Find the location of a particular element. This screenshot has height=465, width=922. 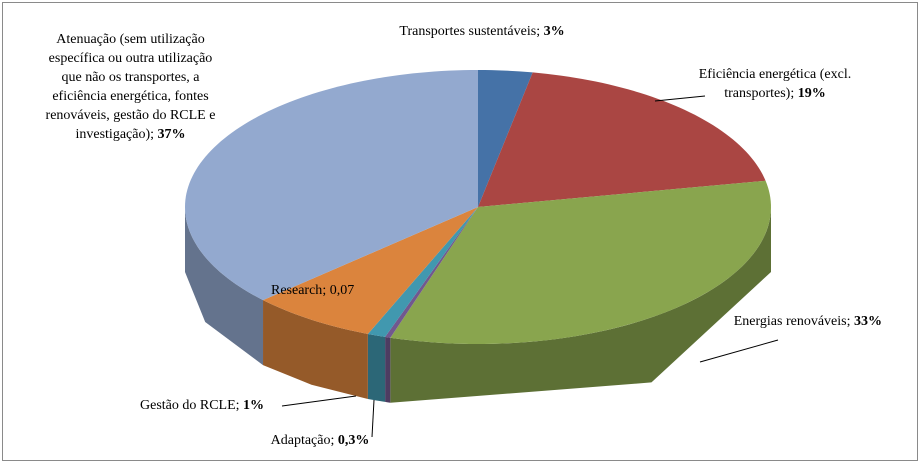

slice-label: Gestão do RCLE 1% is located at coordinates (220, 405).